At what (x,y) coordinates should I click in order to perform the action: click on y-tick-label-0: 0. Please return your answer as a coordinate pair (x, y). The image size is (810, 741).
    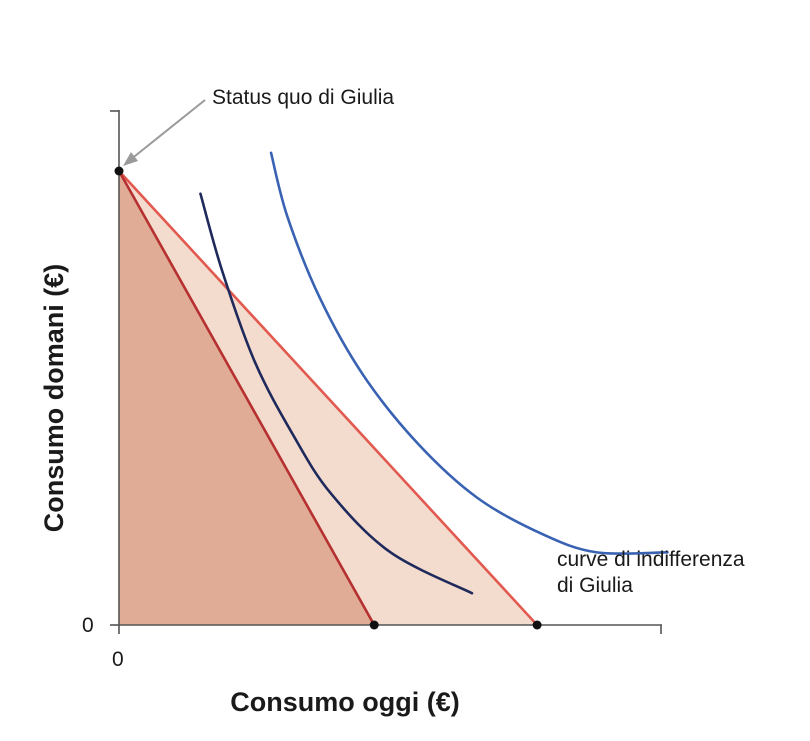
    Looking at the image, I should click on (88, 625).